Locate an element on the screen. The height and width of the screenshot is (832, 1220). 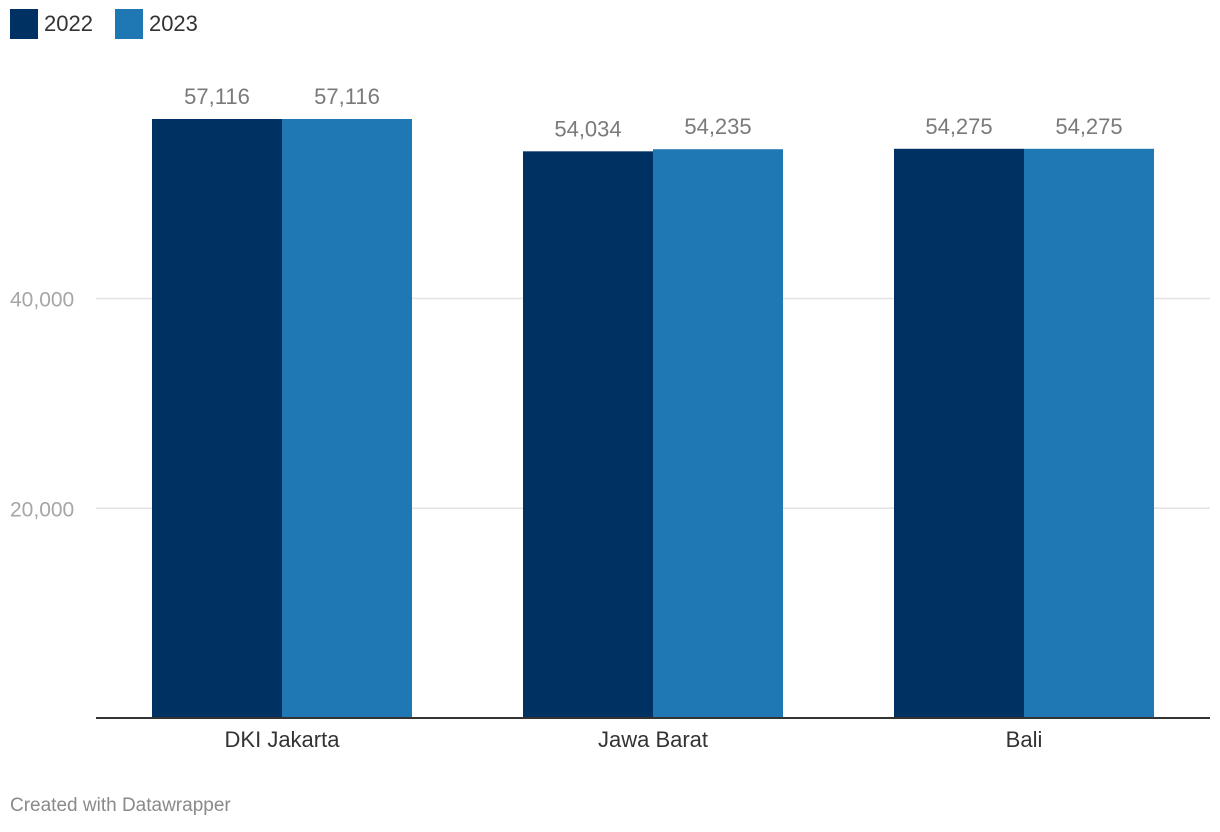
x-category-label: Jawa Barat is located at coordinates (653, 739).